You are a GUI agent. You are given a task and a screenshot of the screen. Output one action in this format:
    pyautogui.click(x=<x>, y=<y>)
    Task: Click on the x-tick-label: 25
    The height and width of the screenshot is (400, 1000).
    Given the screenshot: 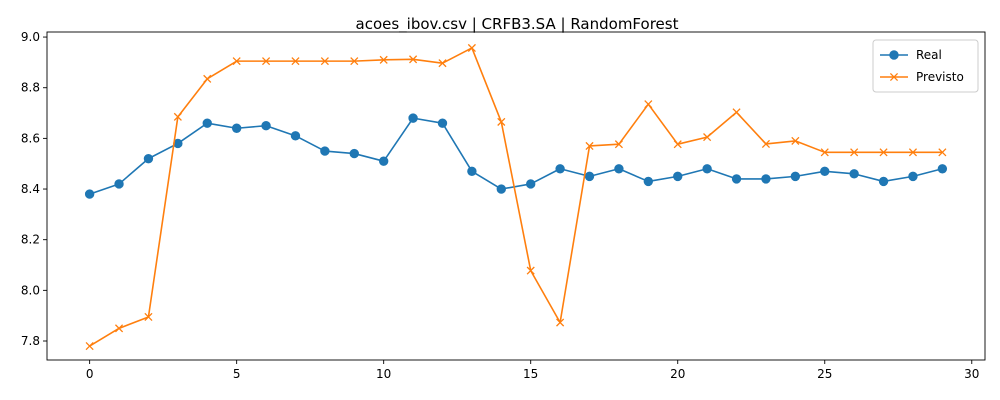 What is the action you would take?
    pyautogui.click(x=824, y=374)
    